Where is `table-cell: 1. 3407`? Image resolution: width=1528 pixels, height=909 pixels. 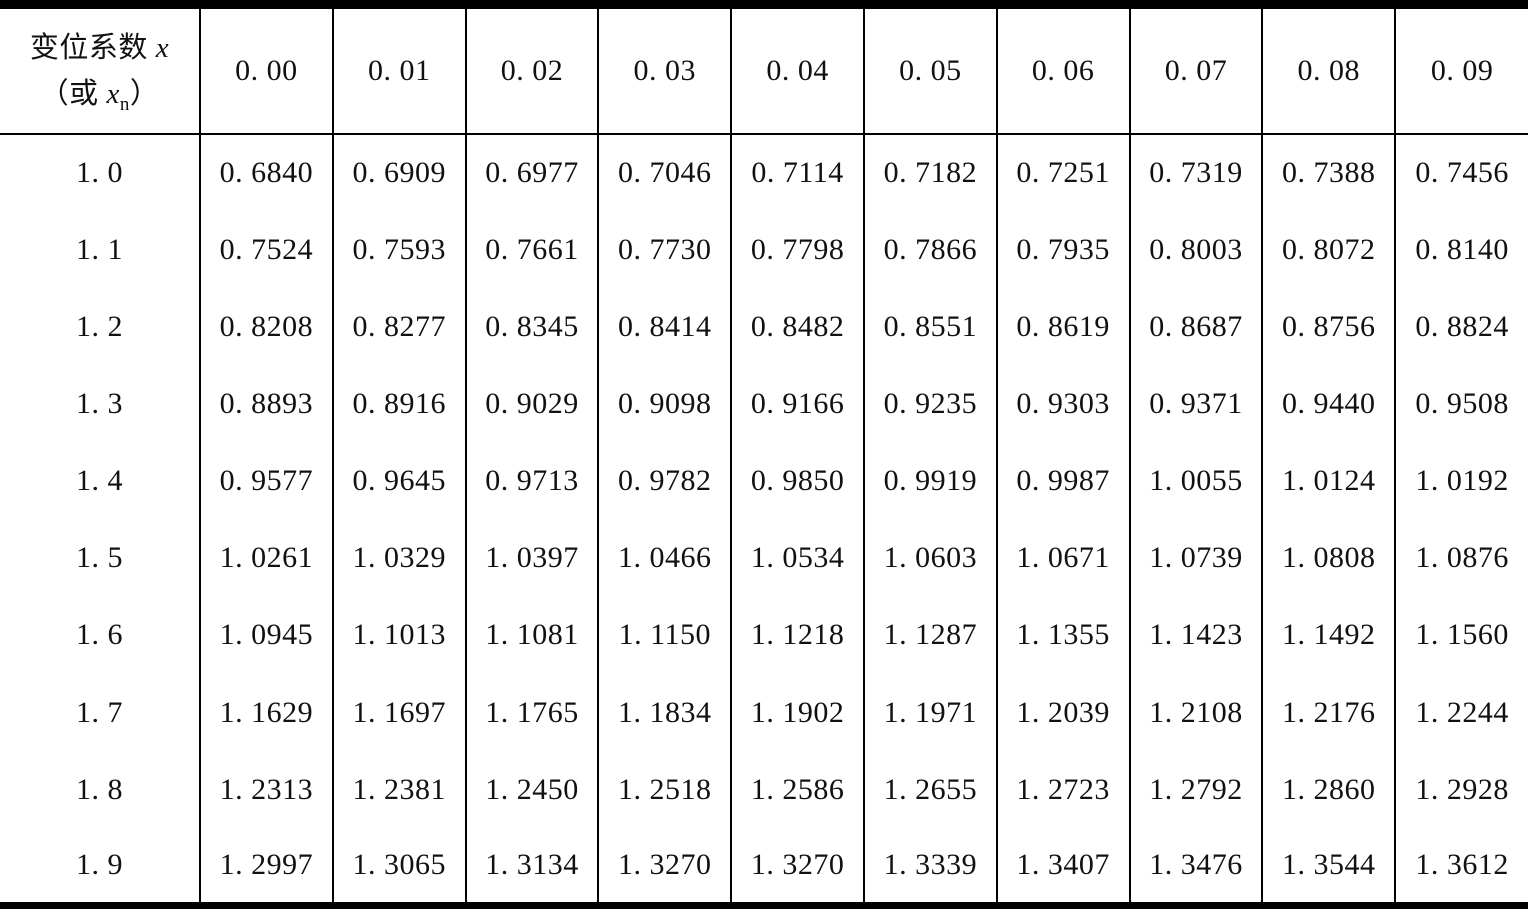
table-cell: 1. 3407 is located at coordinates (1063, 867).